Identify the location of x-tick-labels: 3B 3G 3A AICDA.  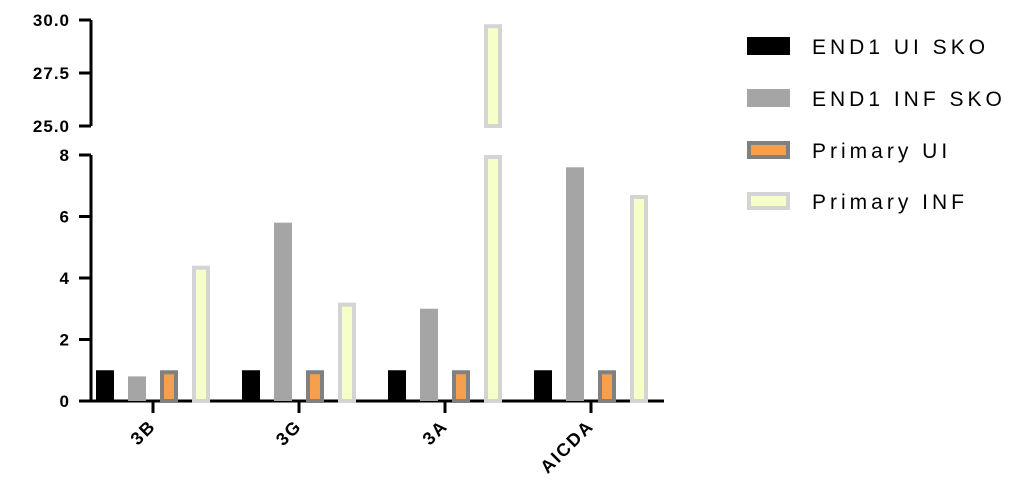
(362, 447).